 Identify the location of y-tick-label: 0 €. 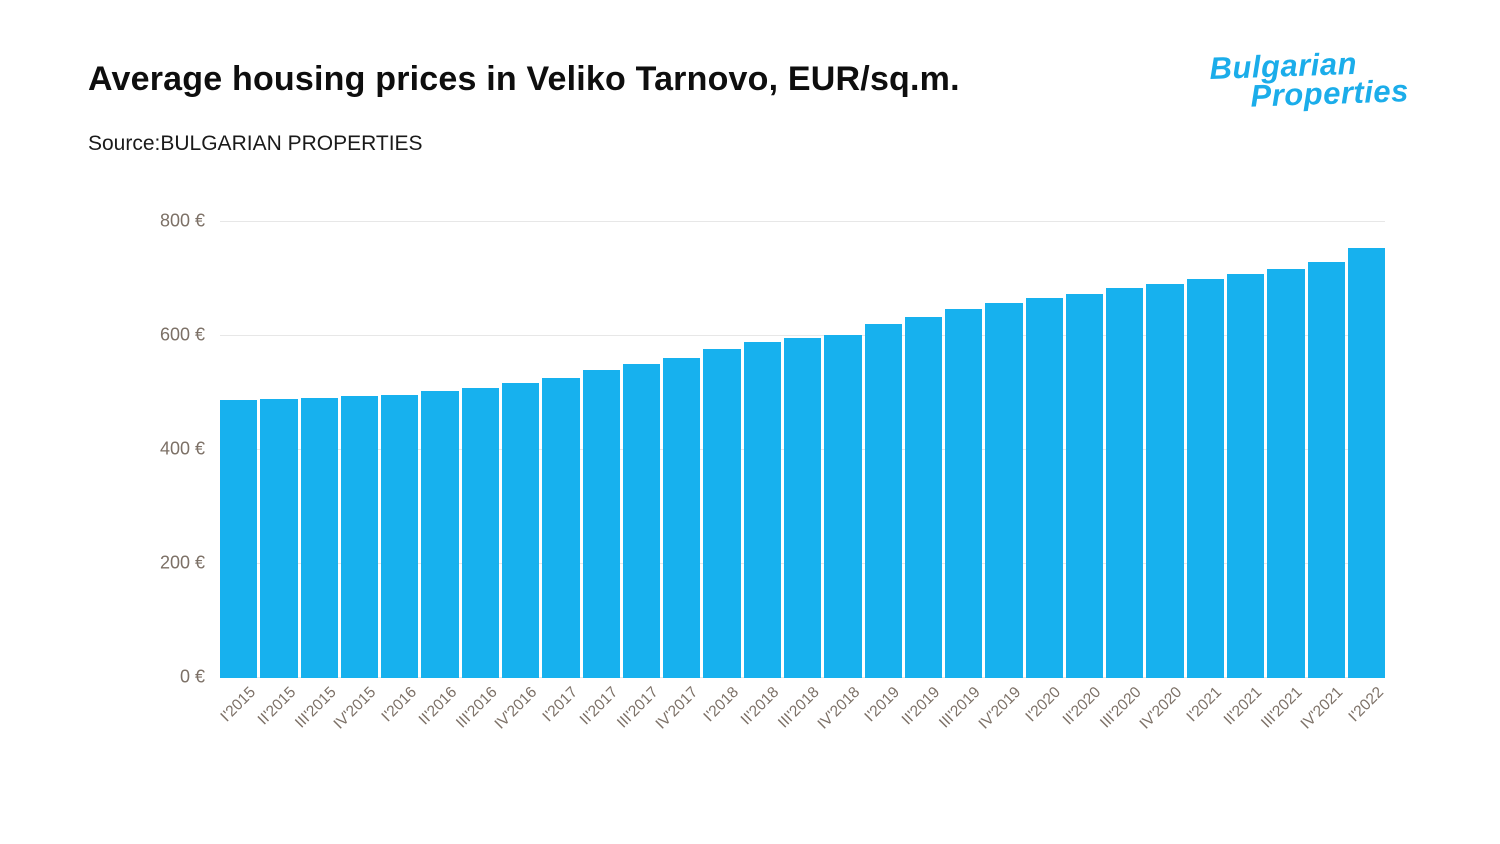
(192, 676).